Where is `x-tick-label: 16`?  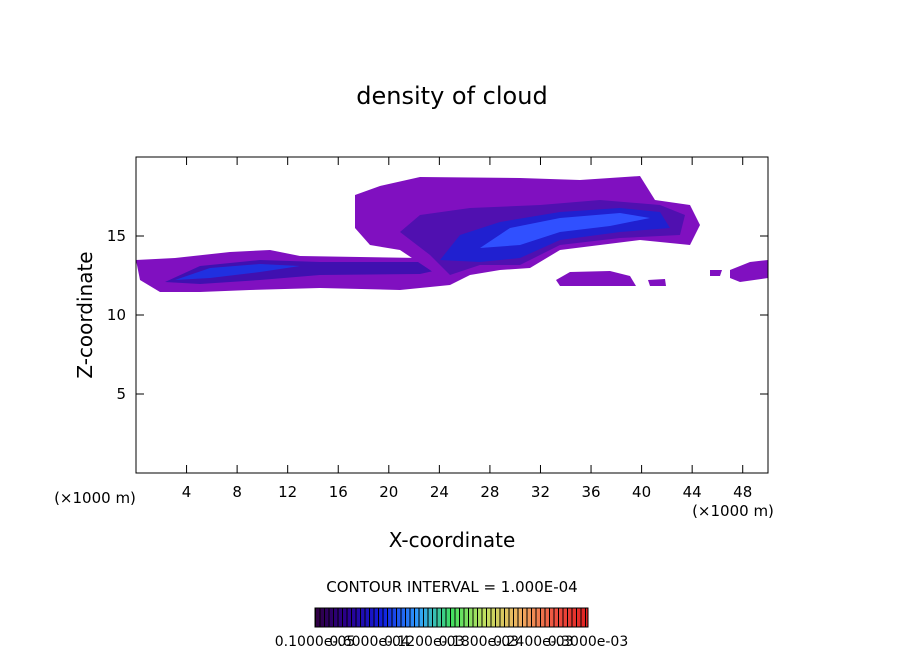
x-tick-label: 16 is located at coordinates (338, 492).